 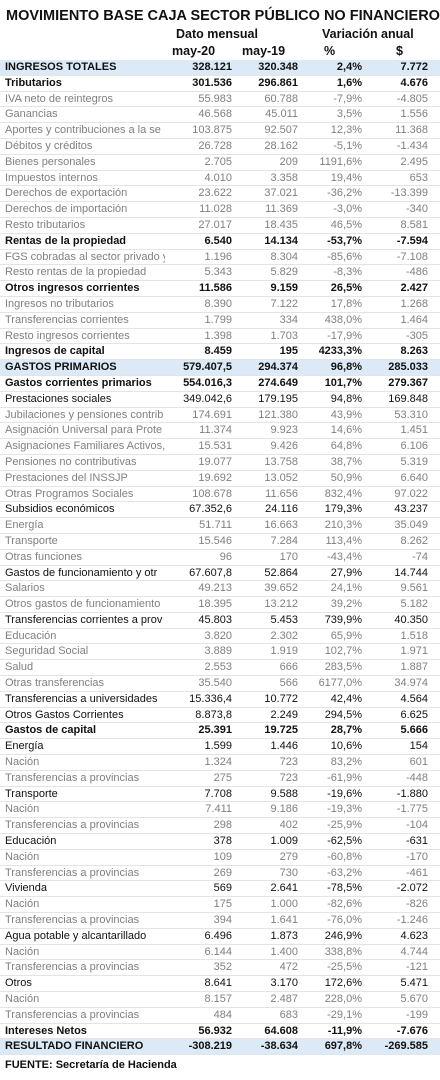 What do you see at coordinates (344, 540) in the screenshot?
I see `cell-value: 113,4%` at bounding box center [344, 540].